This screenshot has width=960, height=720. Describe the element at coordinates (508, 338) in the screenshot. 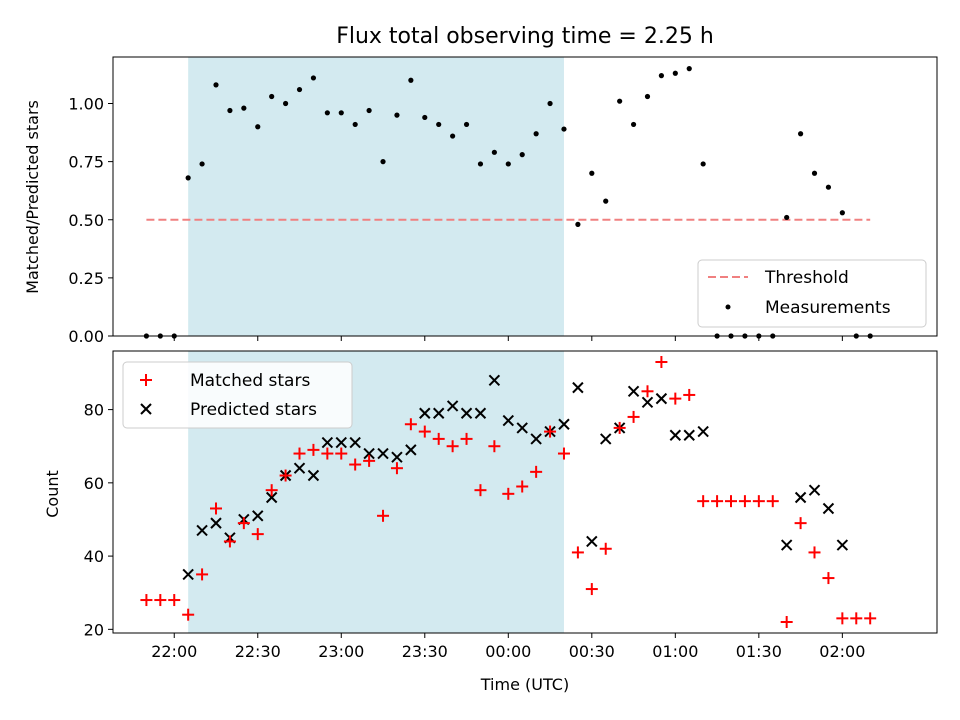

I see `top-x-ticks` at that location.